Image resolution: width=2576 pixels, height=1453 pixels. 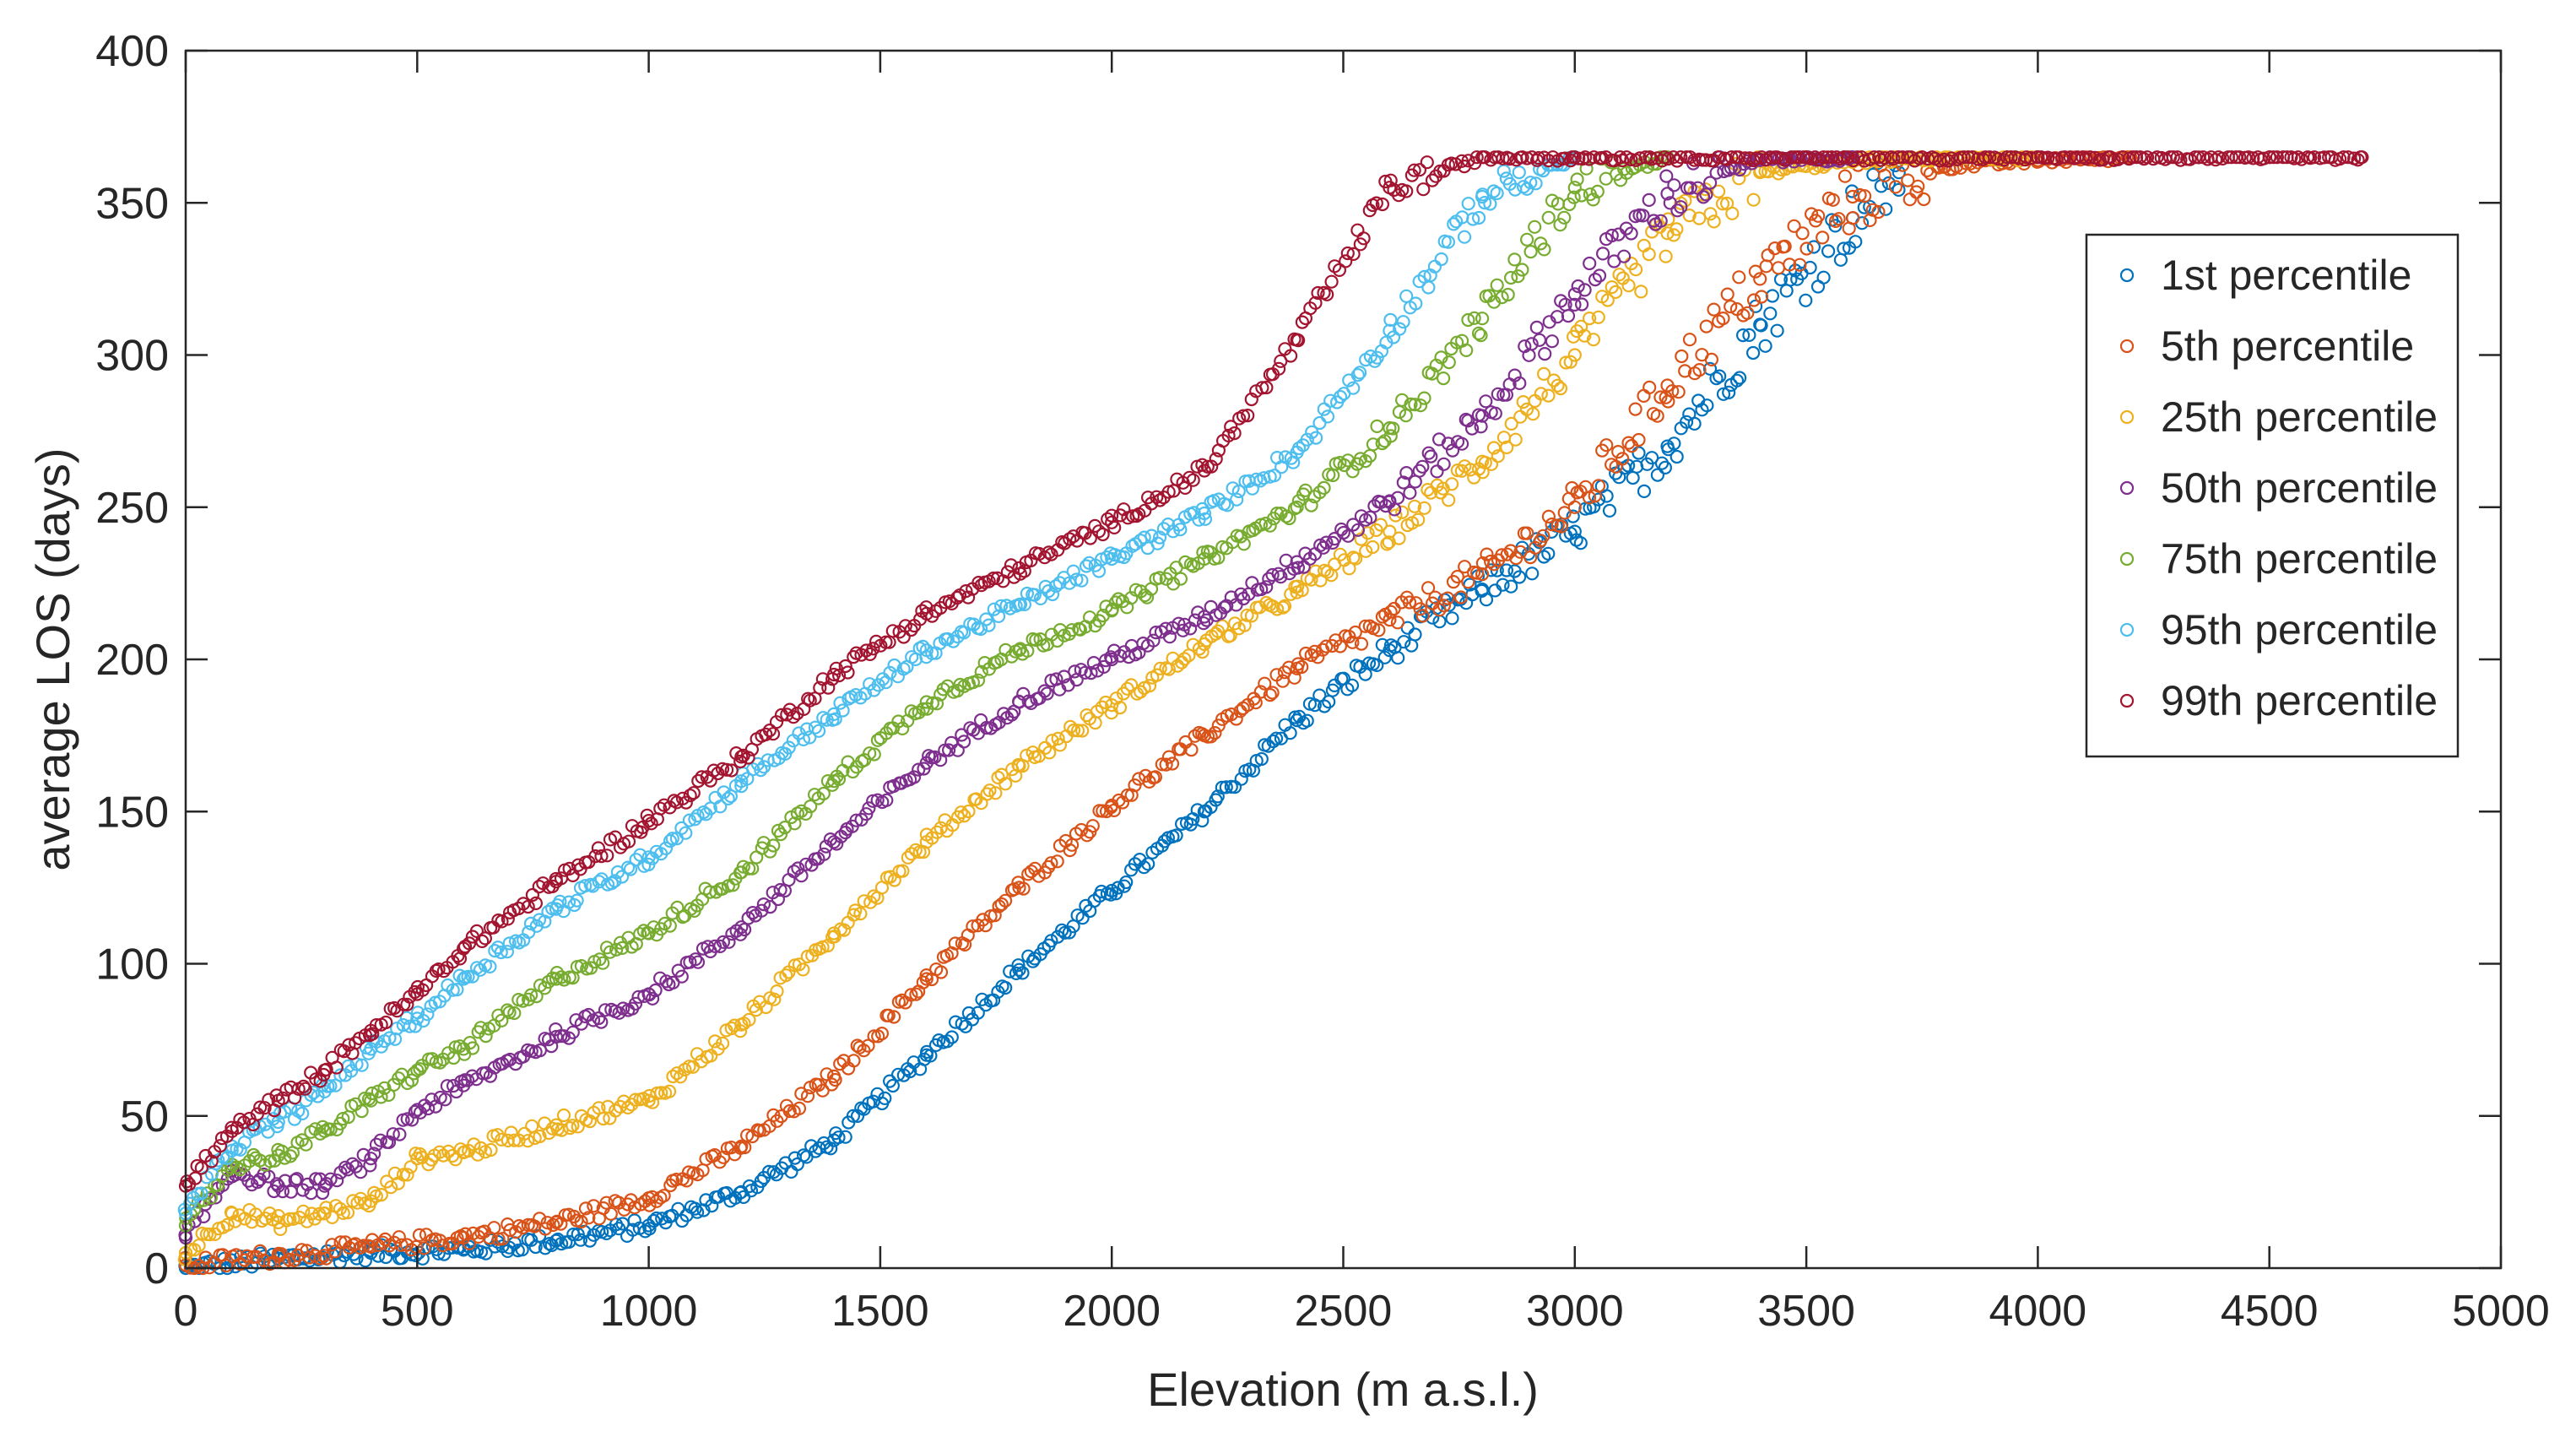 What do you see at coordinates (2127, 346) in the screenshot?
I see `legend-marker` at bounding box center [2127, 346].